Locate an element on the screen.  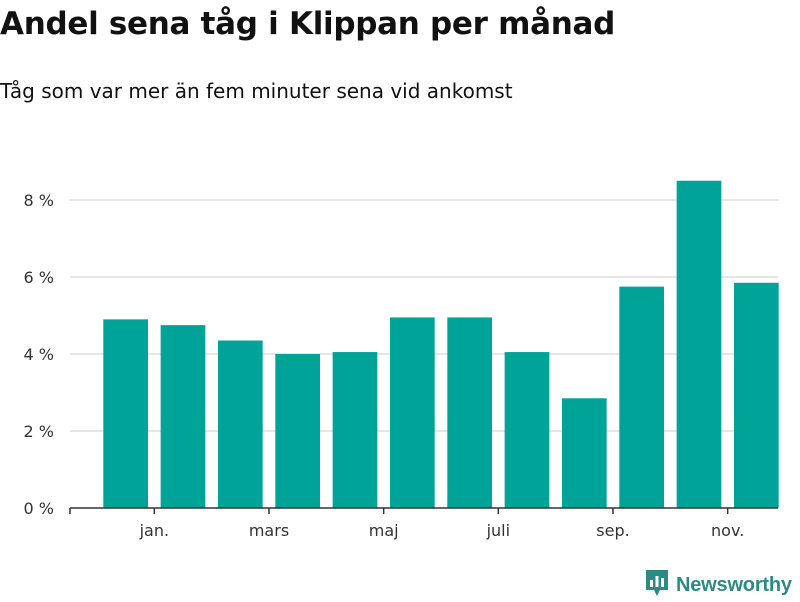
brand-name: Newsworthy is located at coordinates (734, 584).